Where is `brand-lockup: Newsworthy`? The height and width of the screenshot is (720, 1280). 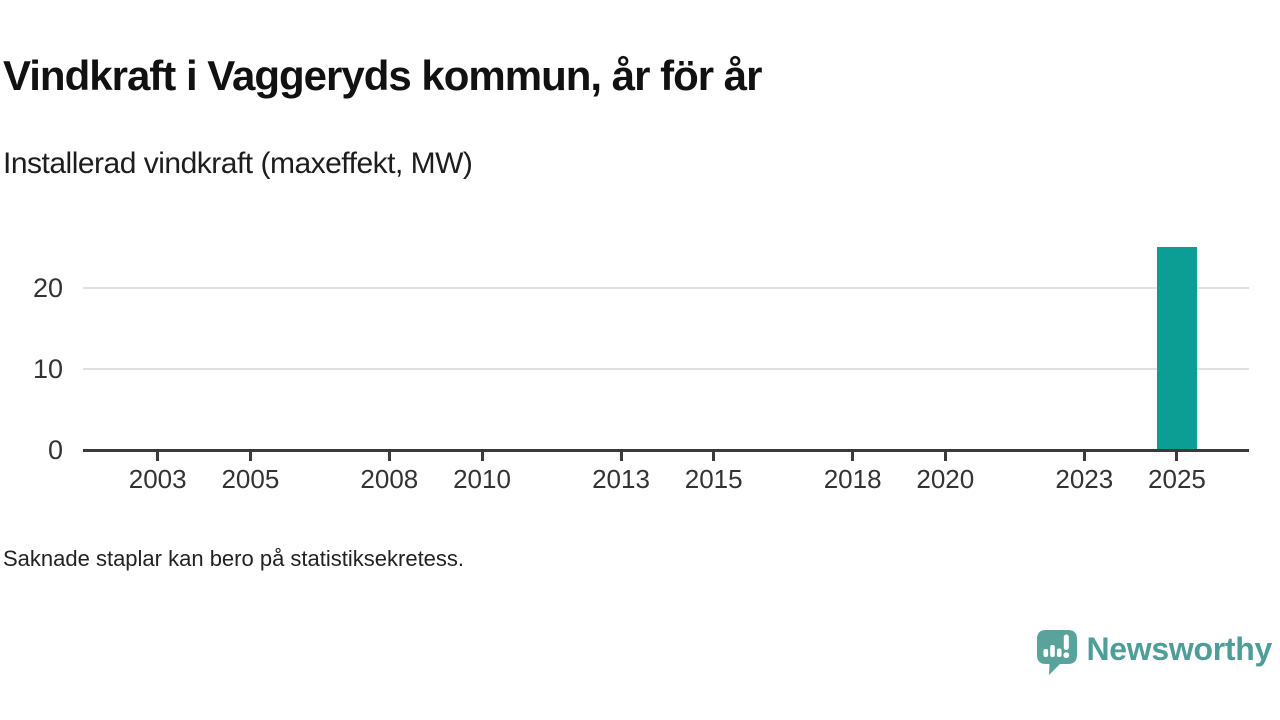 brand-lockup: Newsworthy is located at coordinates (1154, 652).